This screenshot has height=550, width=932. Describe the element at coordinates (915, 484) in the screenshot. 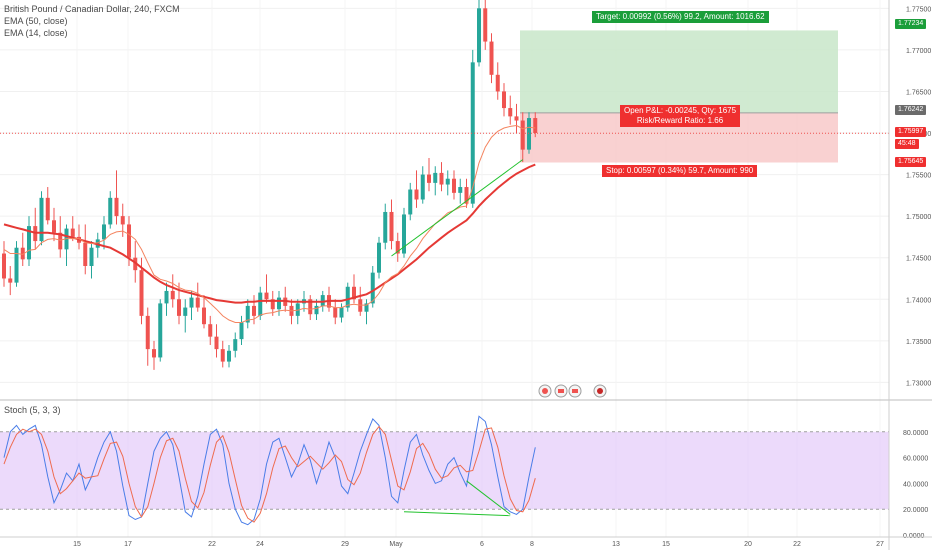

I see `stoch-tick-label: 40.0000` at that location.